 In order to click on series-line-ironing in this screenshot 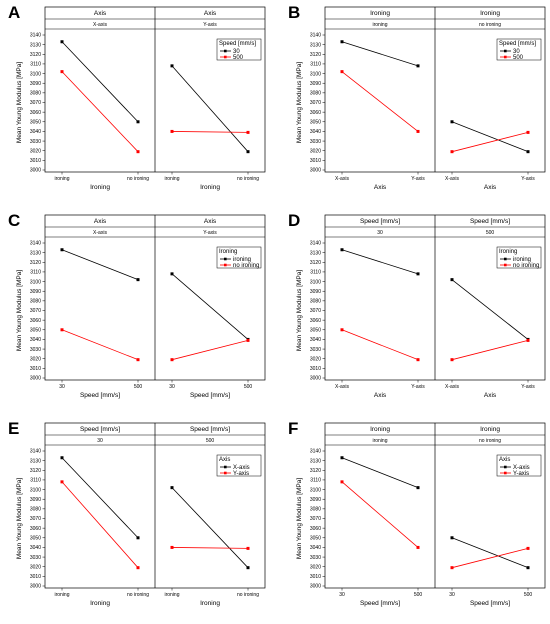, I will do `click(100, 265)`.